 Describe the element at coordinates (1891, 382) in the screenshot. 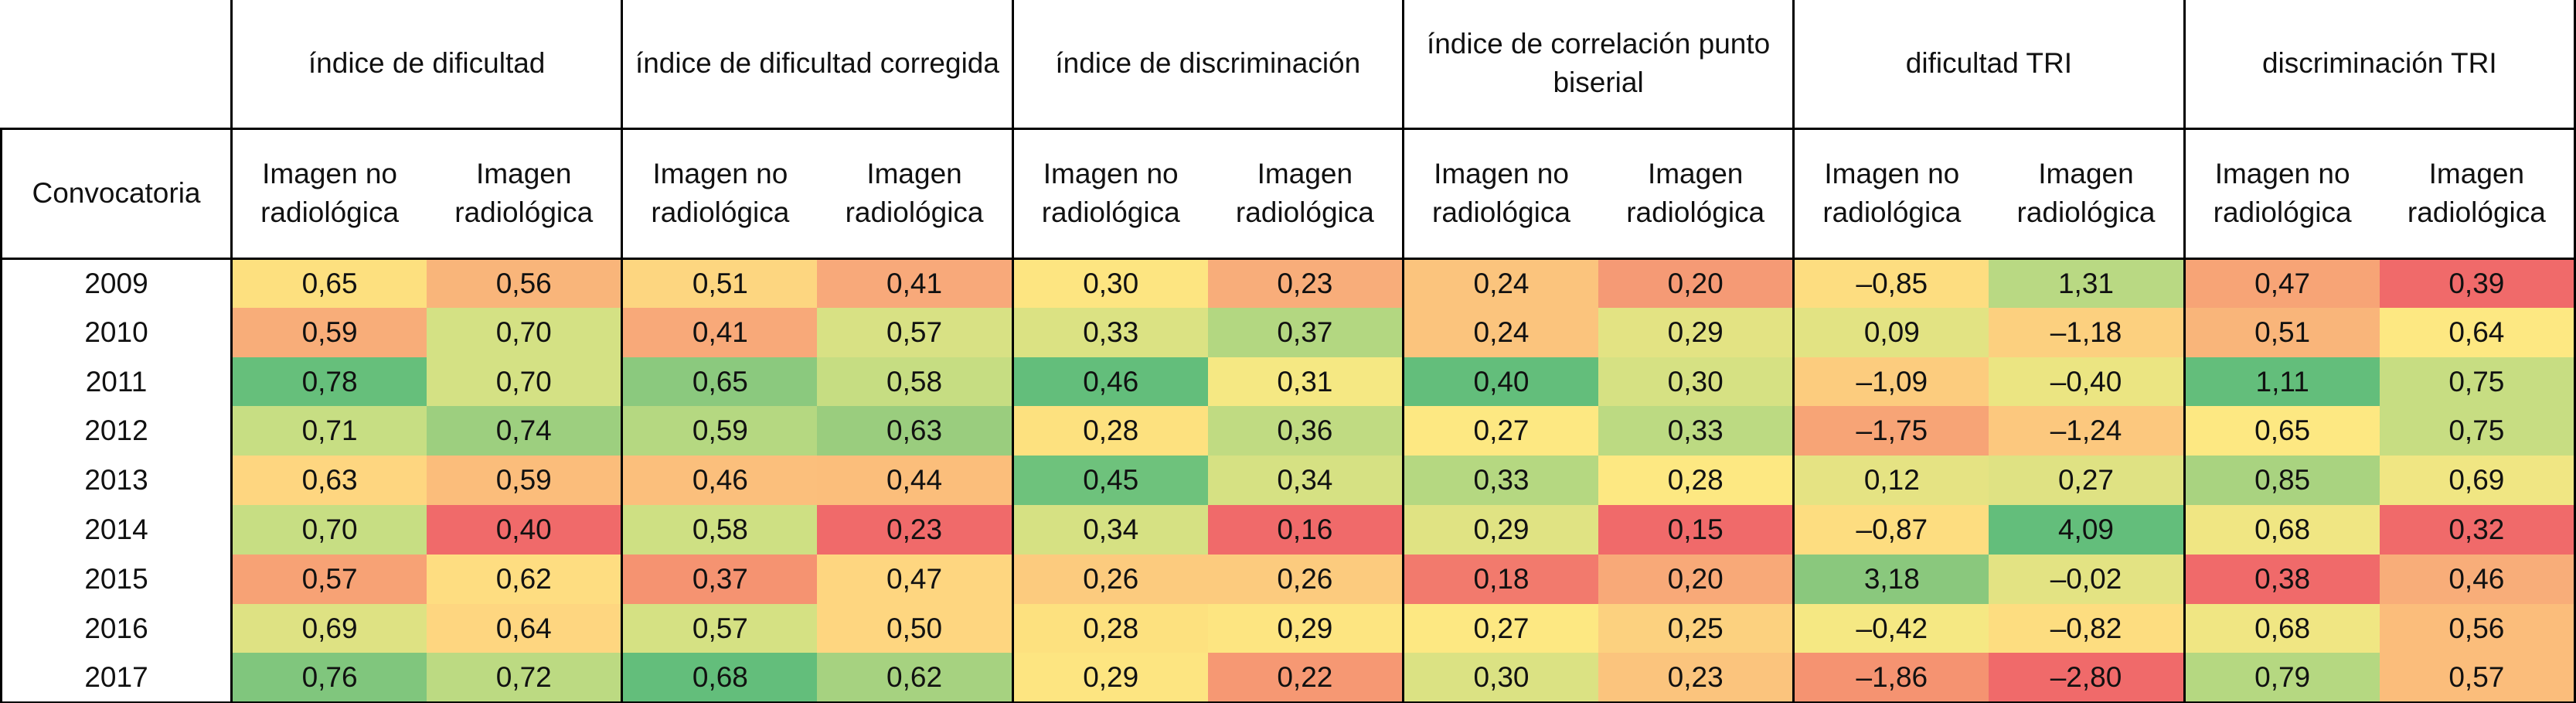

I see `value-cell: –1,09` at that location.